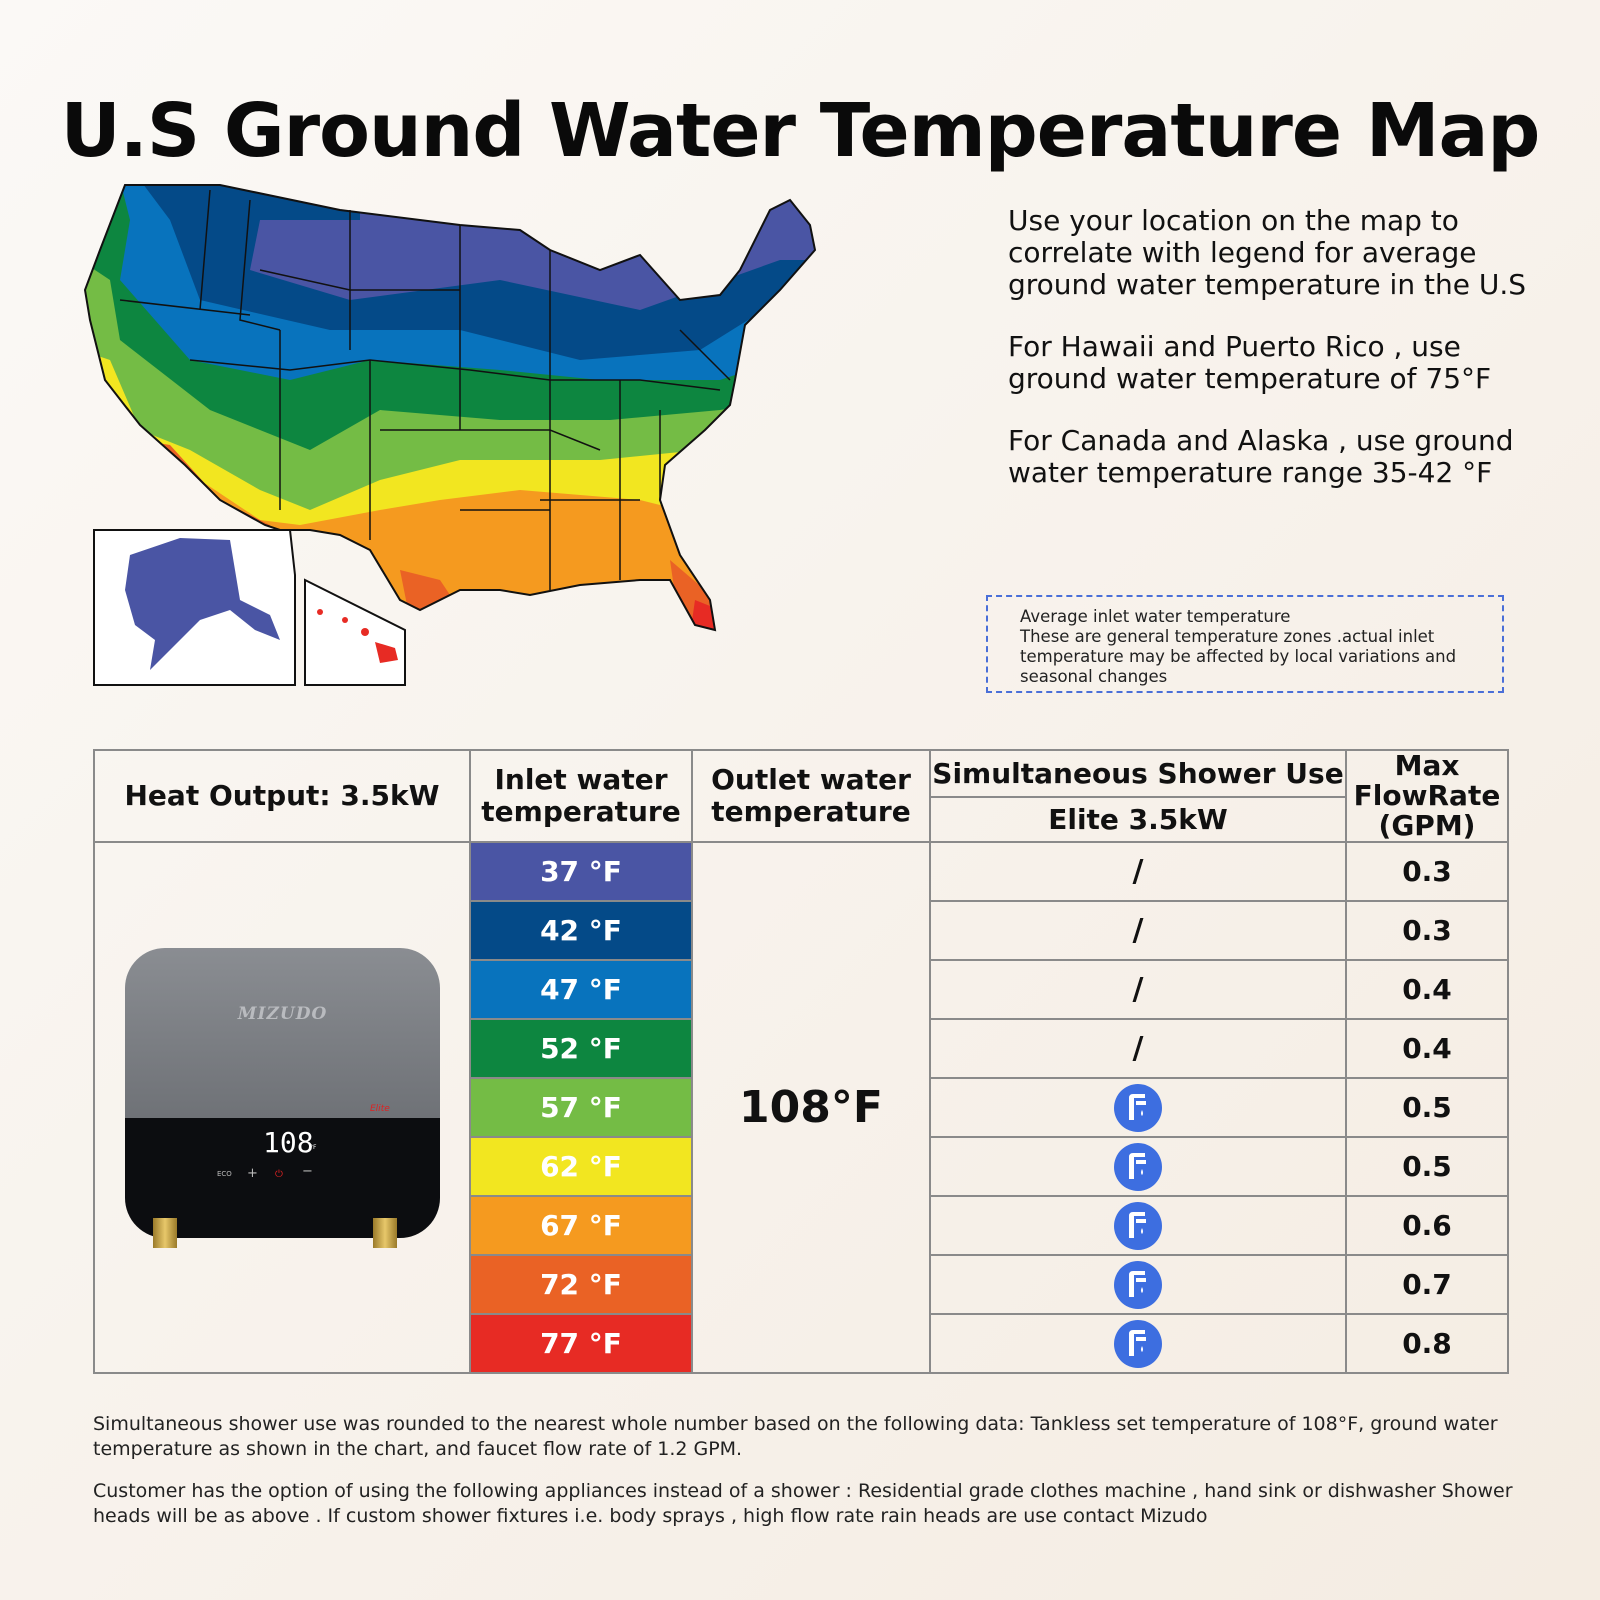  Describe the element at coordinates (801, 1343) in the screenshot. I see `table-row: 77 °F 0.8` at that location.